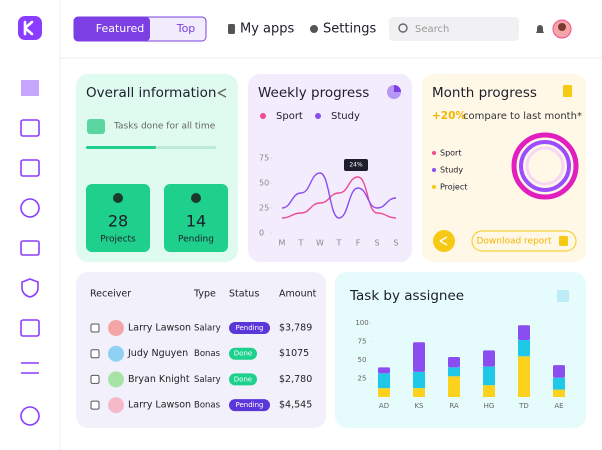  What do you see at coordinates (30, 416) in the screenshot?
I see `icon-settings` at bounding box center [30, 416].